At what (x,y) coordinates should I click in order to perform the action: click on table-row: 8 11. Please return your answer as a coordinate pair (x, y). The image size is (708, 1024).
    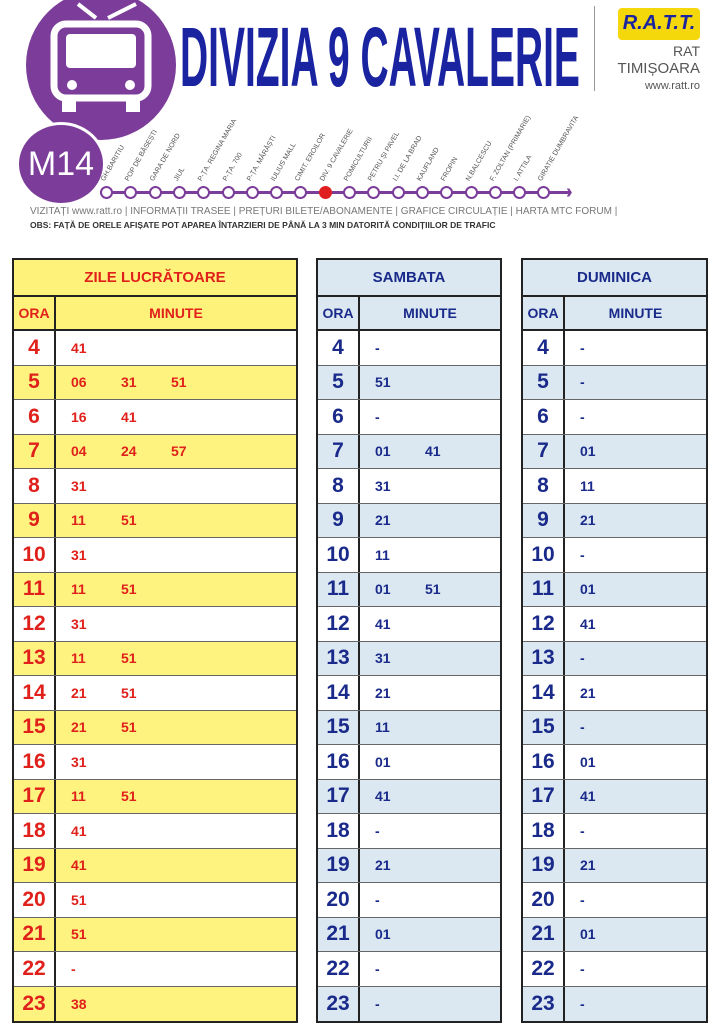
    Looking at the image, I should click on (614, 486).